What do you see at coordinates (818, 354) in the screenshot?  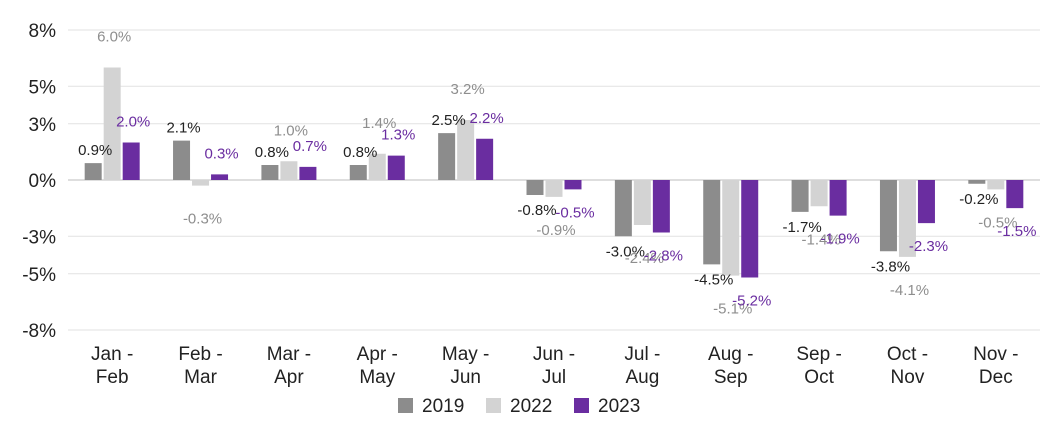 I see `x-tick-label: Sep -` at bounding box center [818, 354].